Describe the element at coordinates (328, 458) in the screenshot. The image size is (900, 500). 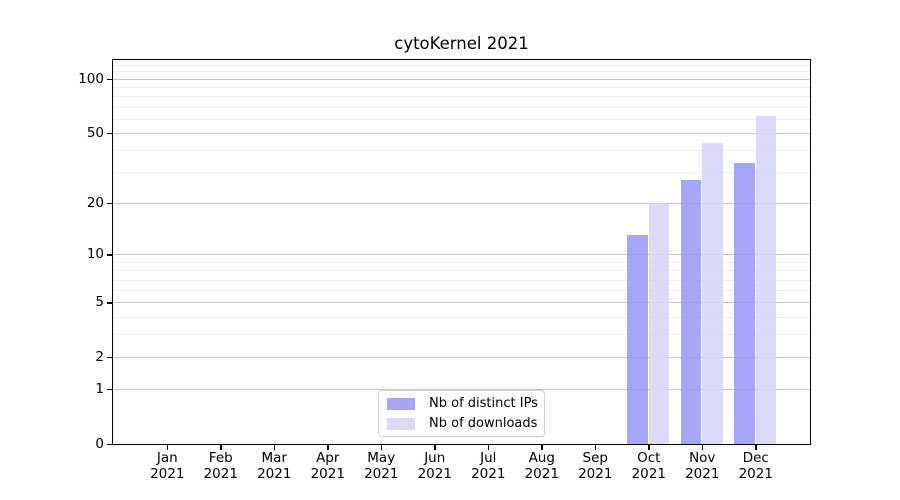
I see `x-tick-month: Apr` at that location.